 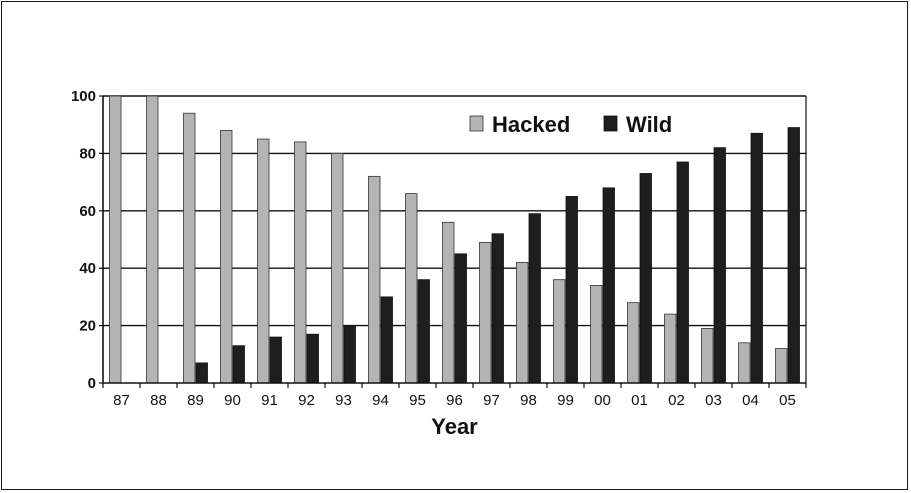 I want to click on x-tick-label: 87, so click(x=121, y=400).